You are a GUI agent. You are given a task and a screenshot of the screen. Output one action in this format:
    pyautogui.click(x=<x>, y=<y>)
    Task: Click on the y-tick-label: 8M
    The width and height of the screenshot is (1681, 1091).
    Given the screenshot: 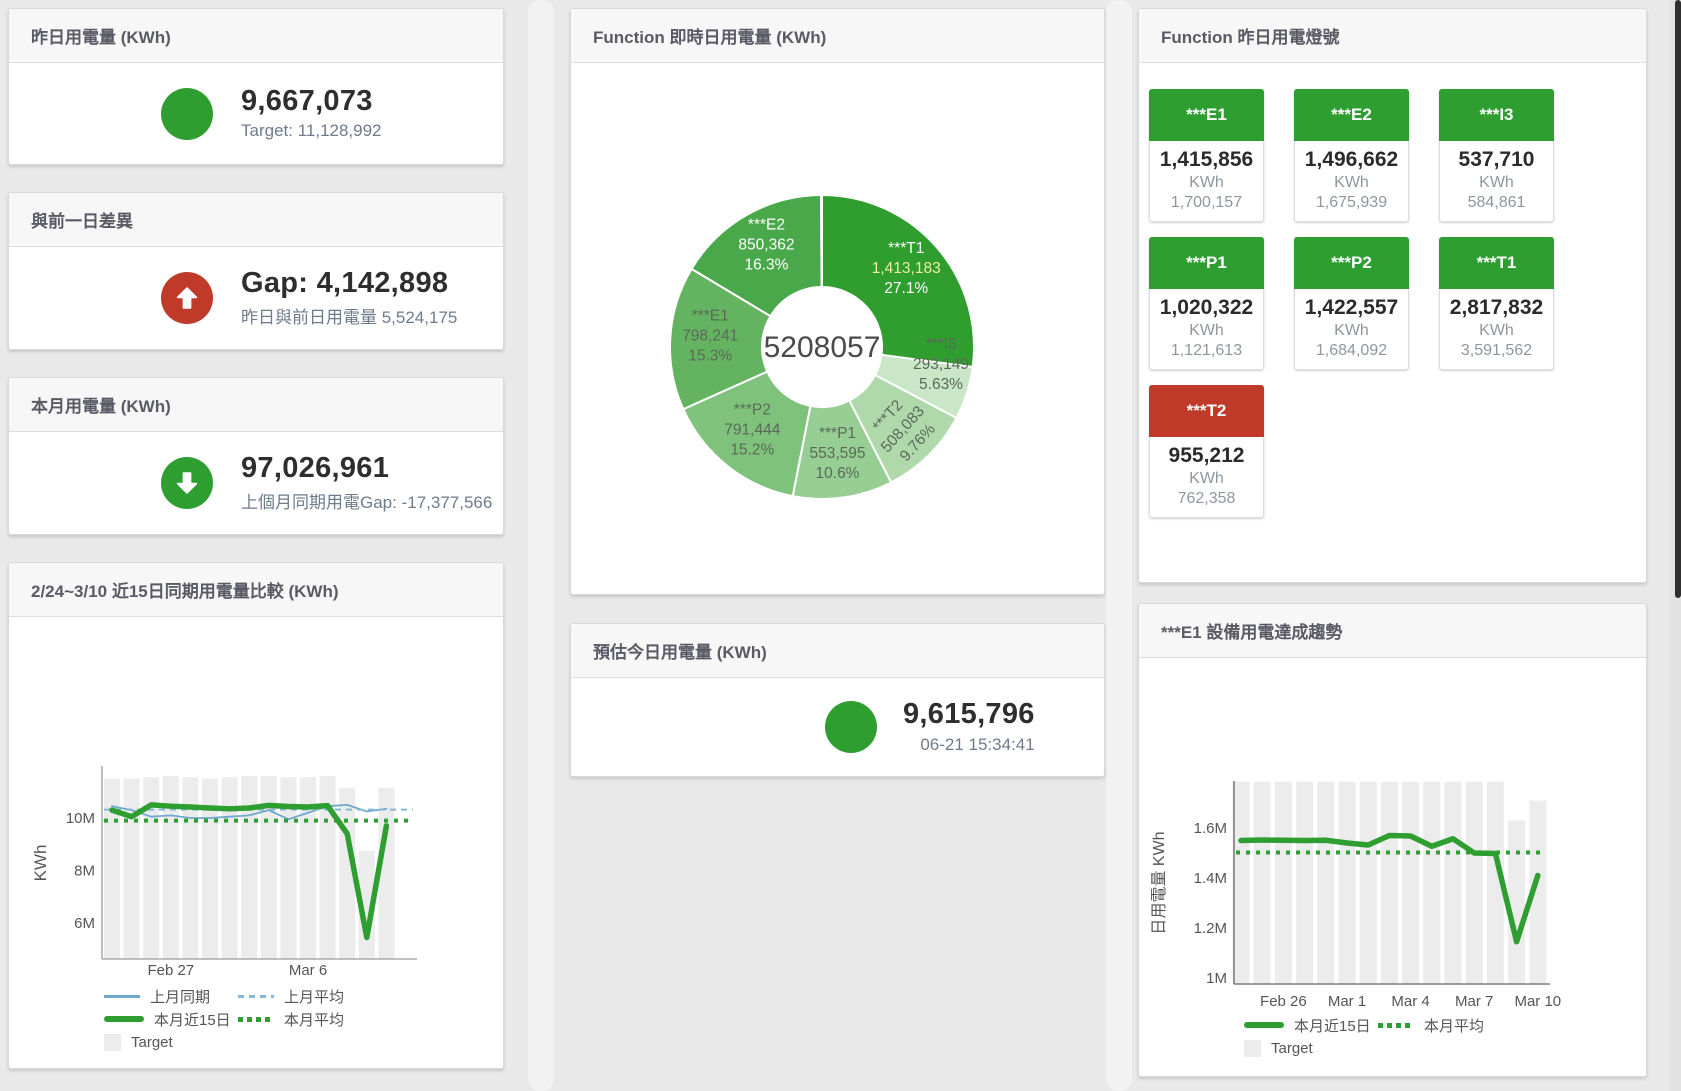 What is the action you would take?
    pyautogui.click(x=84, y=871)
    